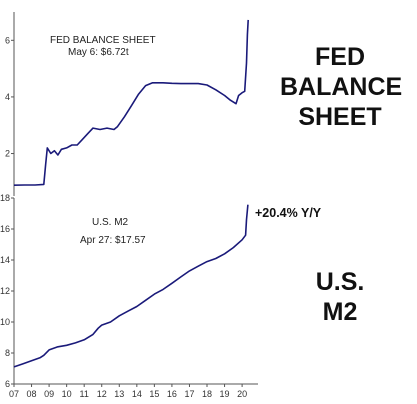 The width and height of the screenshot is (417, 404). I want to click on fed-chart-subtitle: May 6: $6.72t, so click(98, 52).